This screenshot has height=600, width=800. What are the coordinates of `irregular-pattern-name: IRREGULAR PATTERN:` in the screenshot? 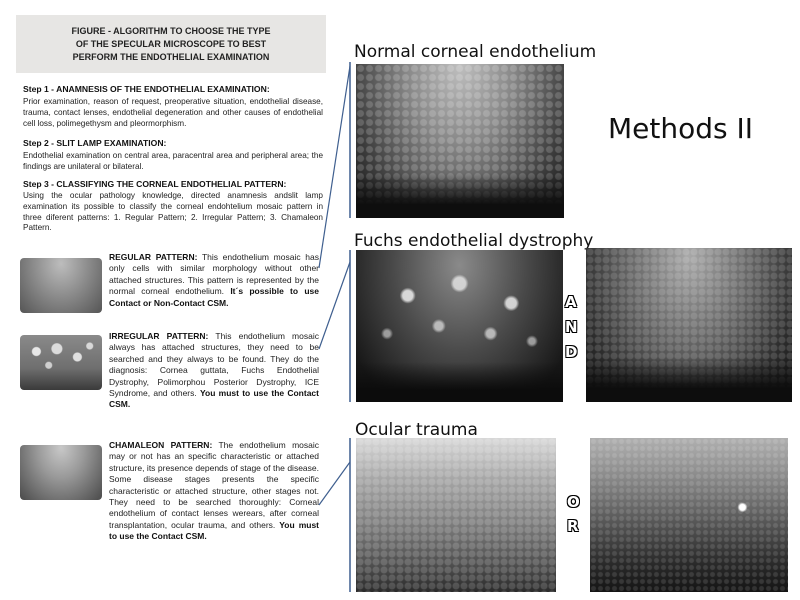 It's located at (159, 336).